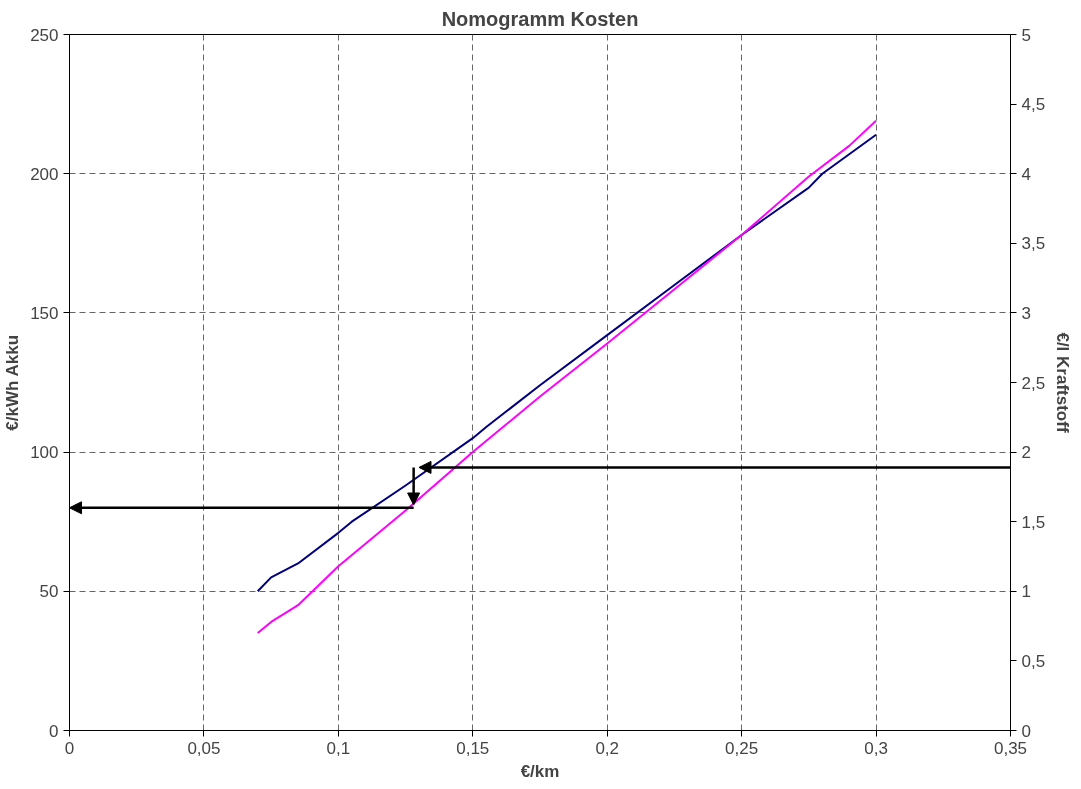 This screenshot has width=1081, height=789. Describe the element at coordinates (607, 748) in the screenshot. I see `x-tick-label: 0,2` at that location.